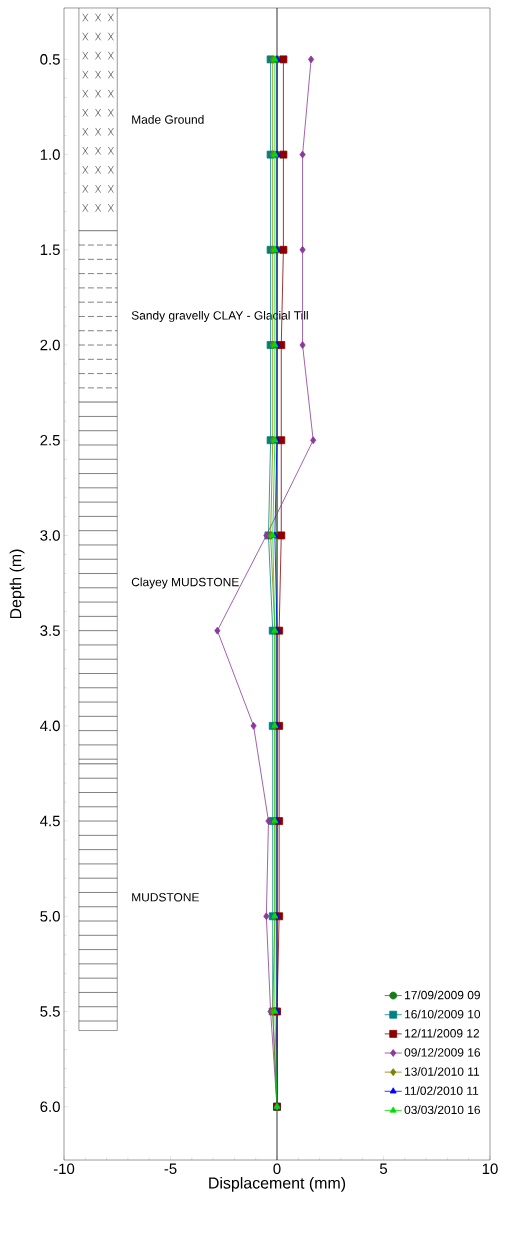 This screenshot has height=1237, width=508. Describe the element at coordinates (50, 59) in the screenshot. I see `y-tick-label: 0.5` at that location.